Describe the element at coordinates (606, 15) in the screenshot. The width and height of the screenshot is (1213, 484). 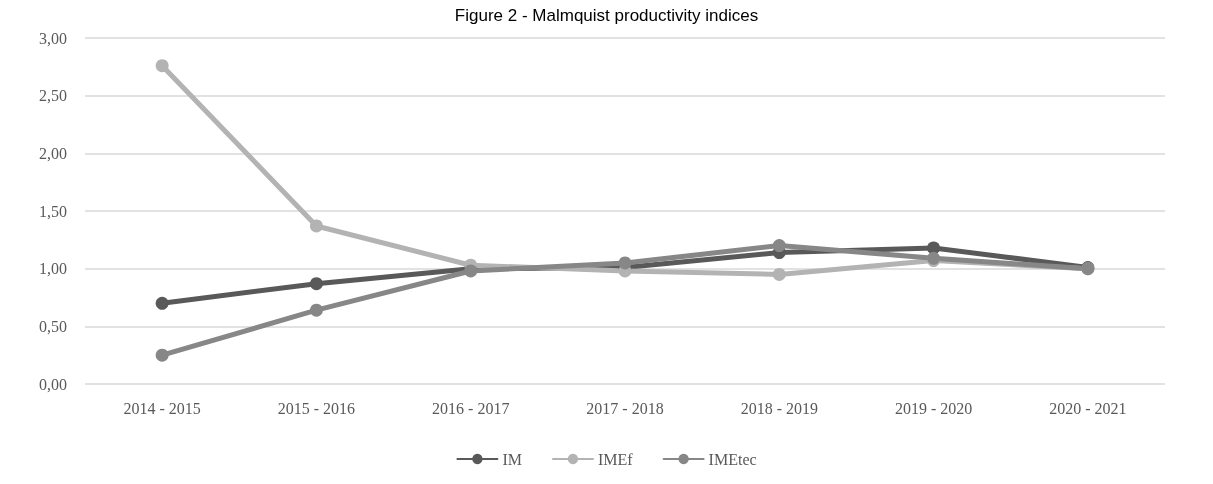
I see `chart-title: Figure 2 - Malmquist productivity indices` at that location.